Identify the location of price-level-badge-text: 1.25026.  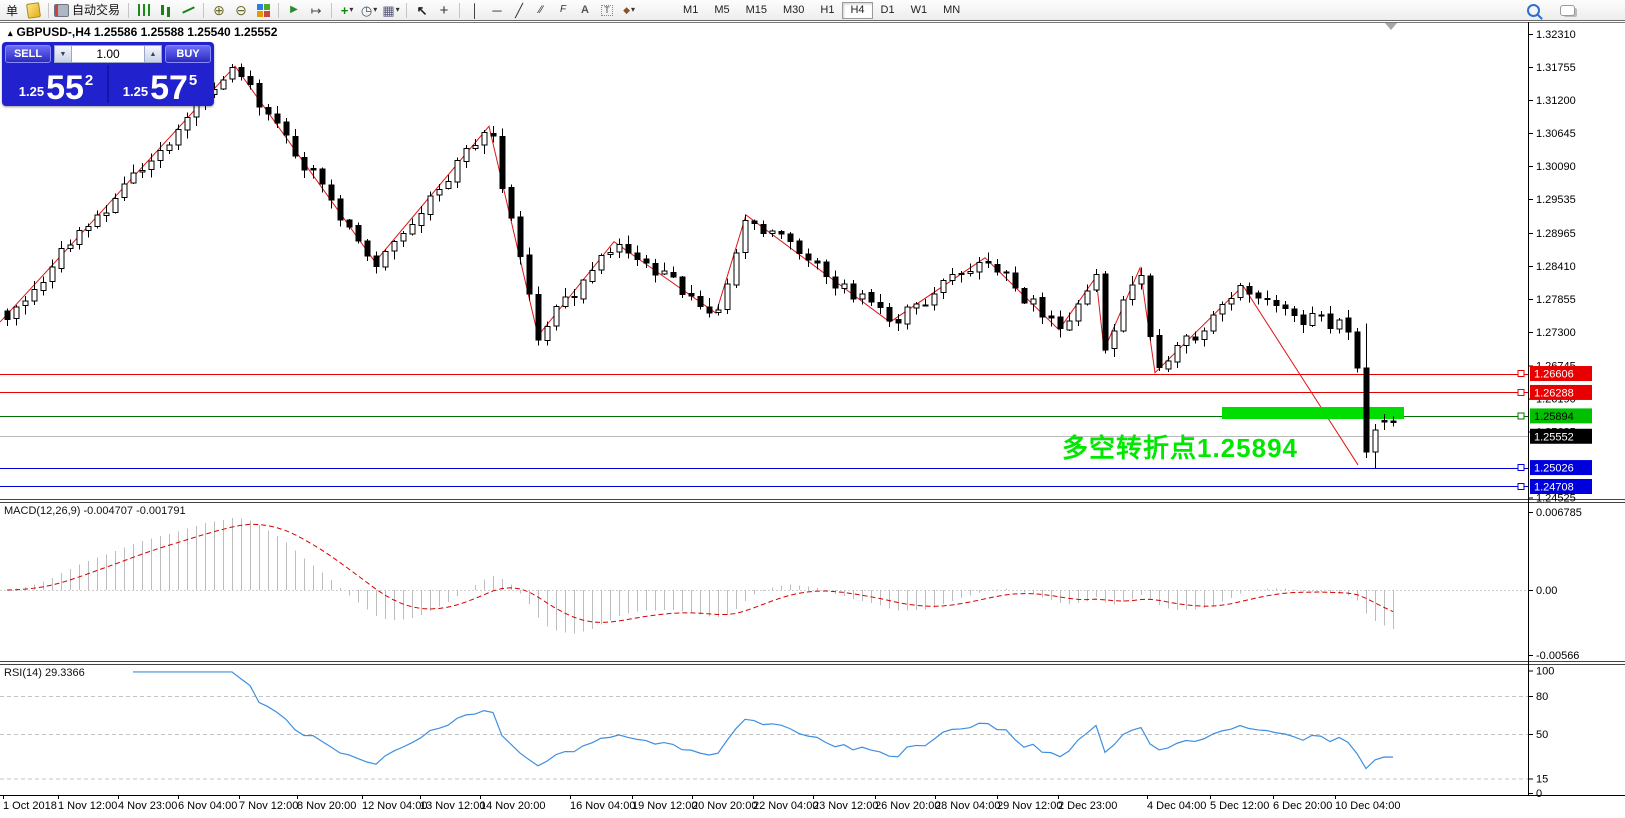
(1554, 469).